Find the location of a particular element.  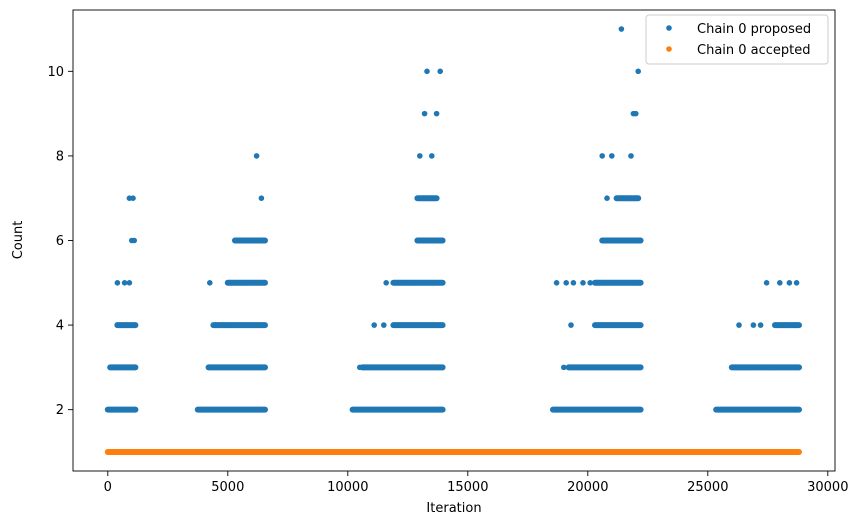

legend-box is located at coordinates (737, 39).